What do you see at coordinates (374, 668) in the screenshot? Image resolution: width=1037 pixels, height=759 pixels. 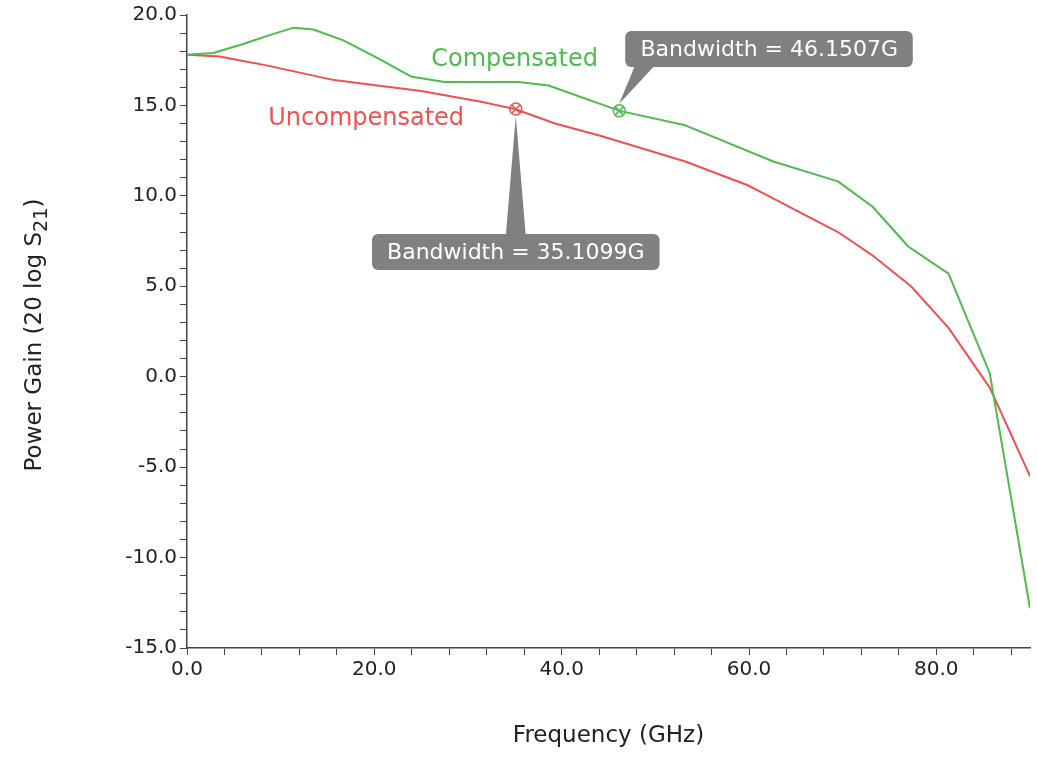 I see `x-tick-label: 20.0` at bounding box center [374, 668].